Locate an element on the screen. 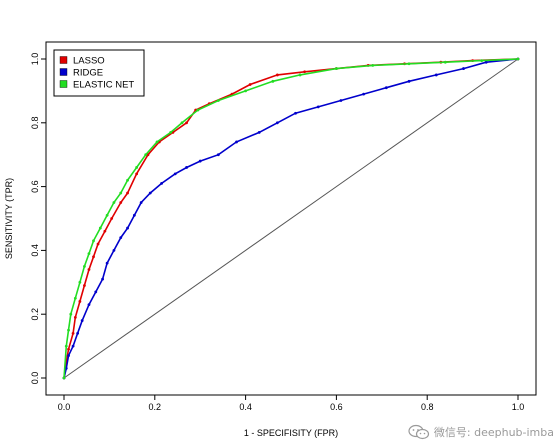  legend-entry: ELASTIC NET is located at coordinates (103, 85).